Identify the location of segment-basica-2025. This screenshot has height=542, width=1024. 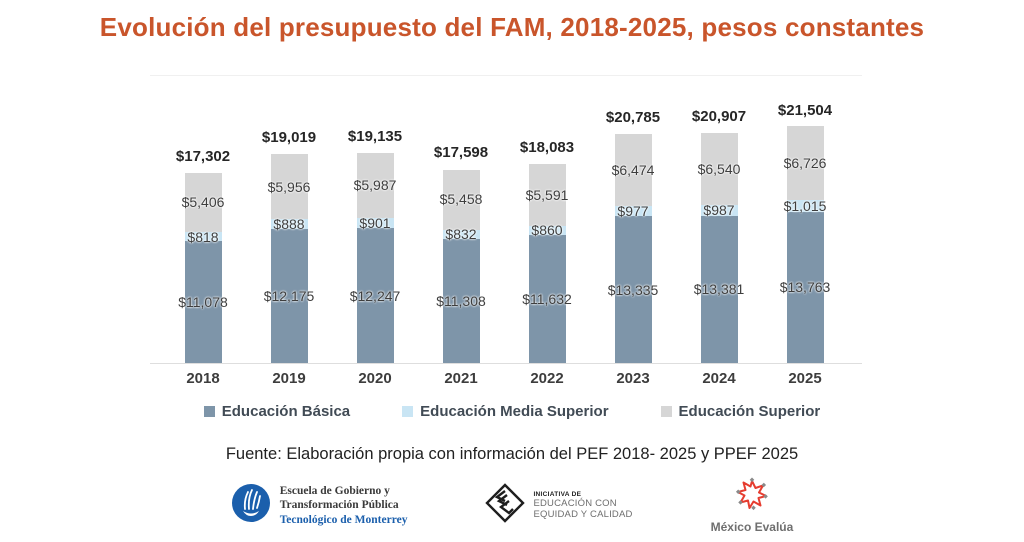
(805, 287).